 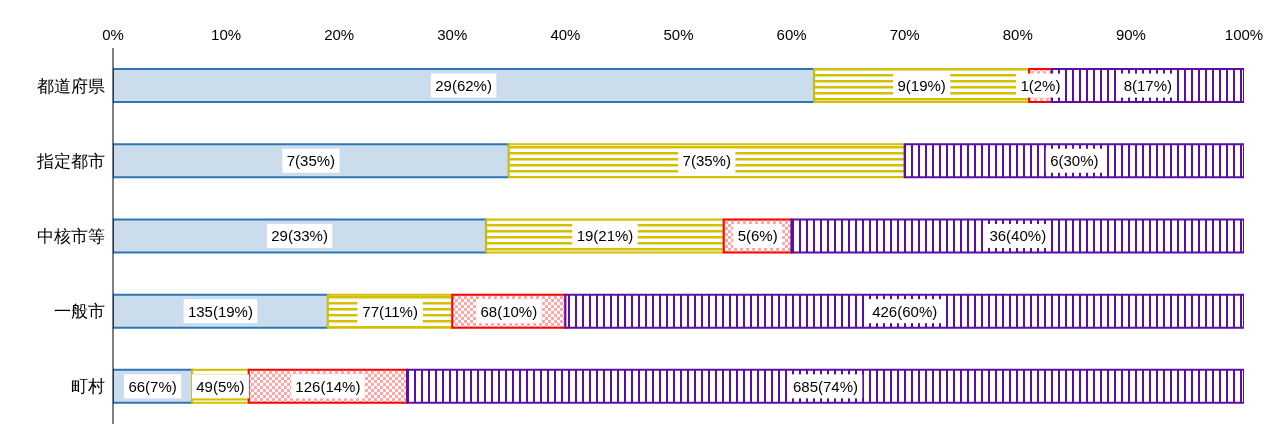 I want to click on data-label: 49(5%), so click(x=220, y=386).